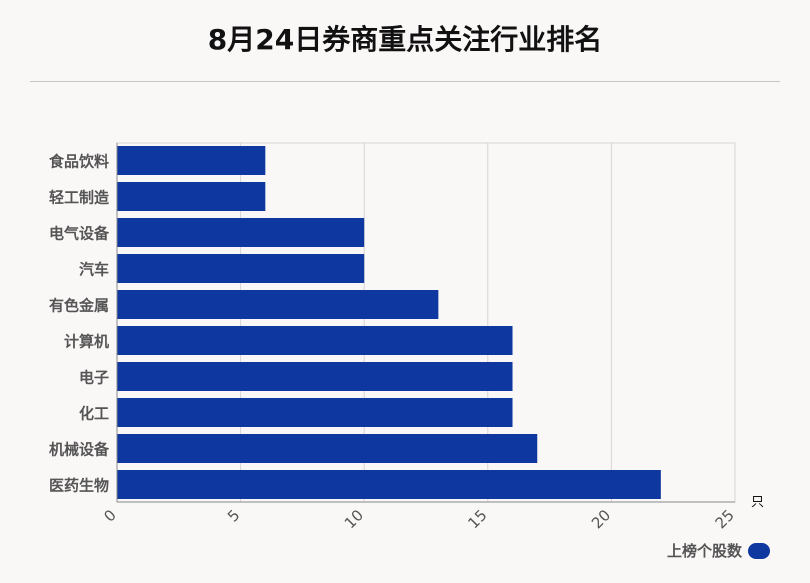  What do you see at coordinates (477, 519) in the screenshot?
I see `x-tick-label: 15` at bounding box center [477, 519].